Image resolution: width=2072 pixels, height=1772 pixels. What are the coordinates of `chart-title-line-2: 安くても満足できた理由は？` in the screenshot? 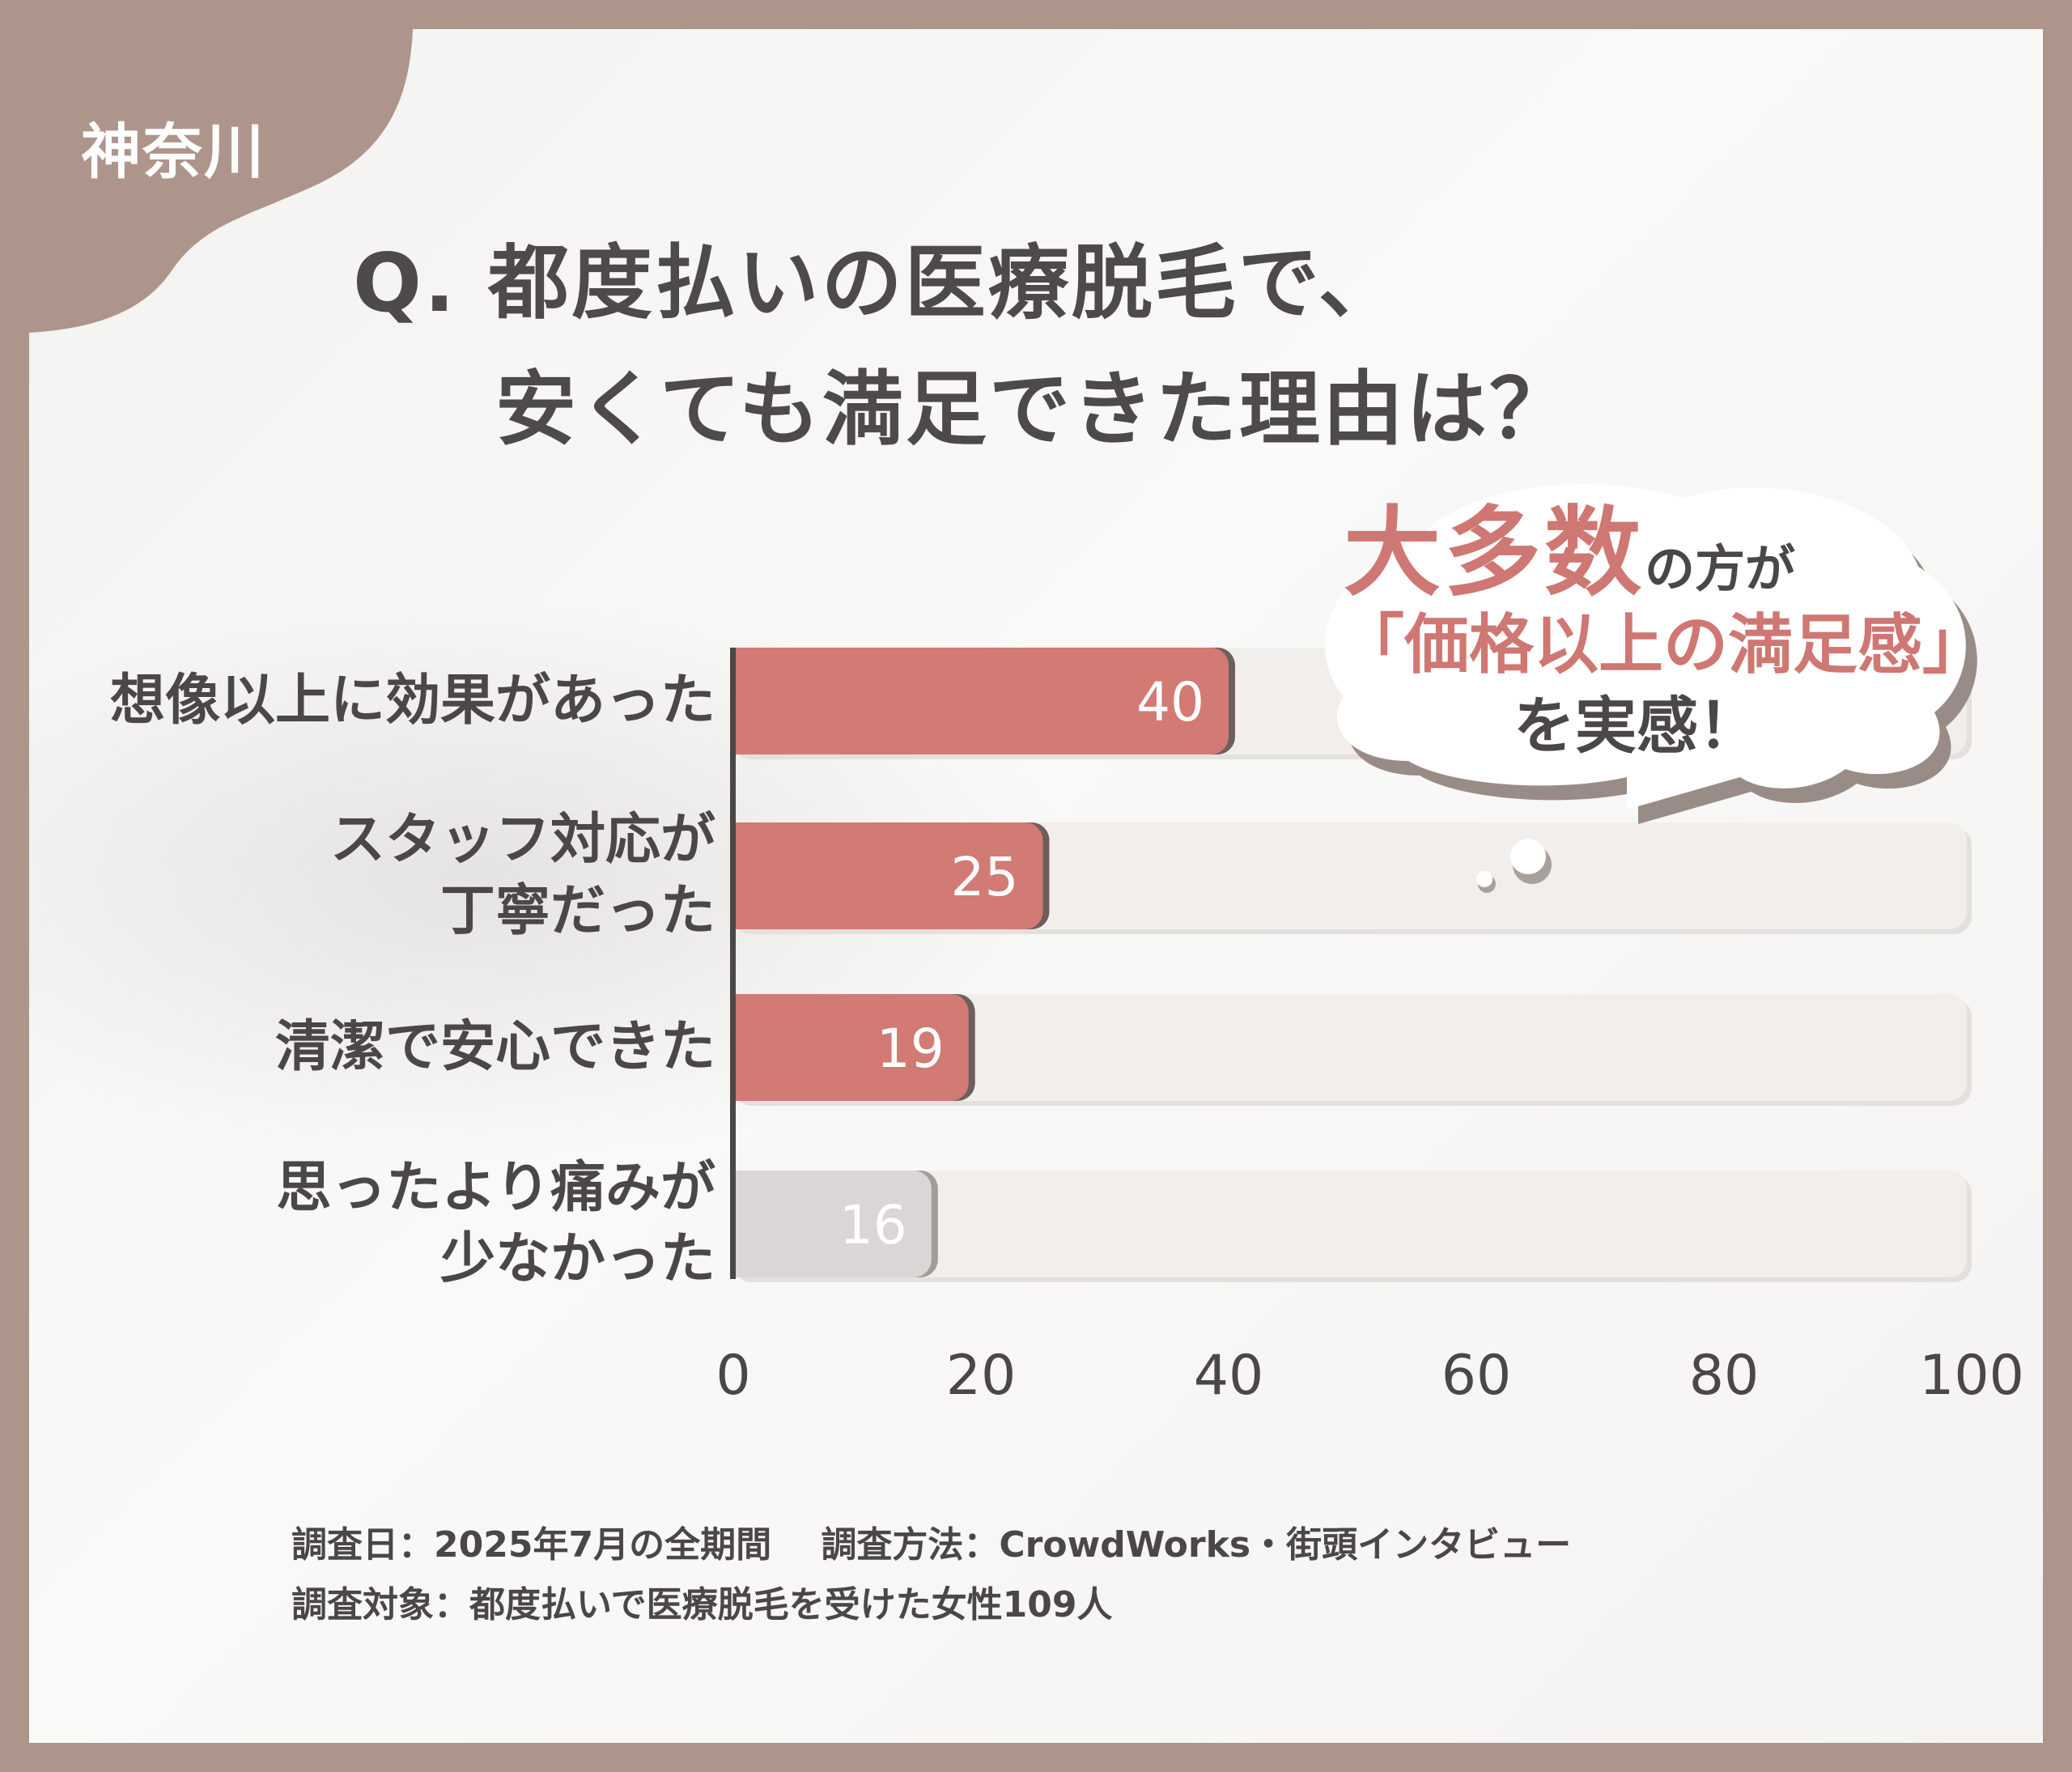 It's located at (1034, 410).